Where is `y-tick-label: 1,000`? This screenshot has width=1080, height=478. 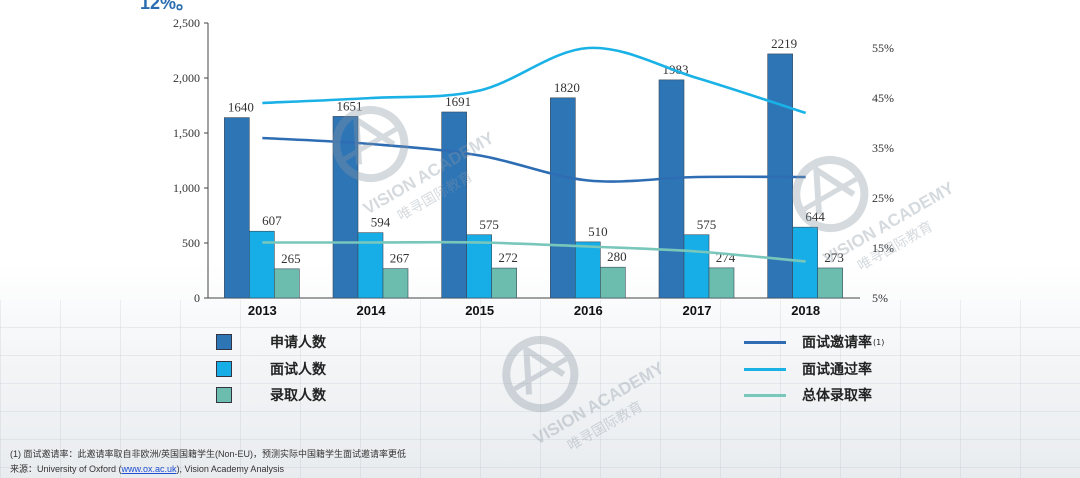 y-tick-label: 1,000 is located at coordinates (186, 188).